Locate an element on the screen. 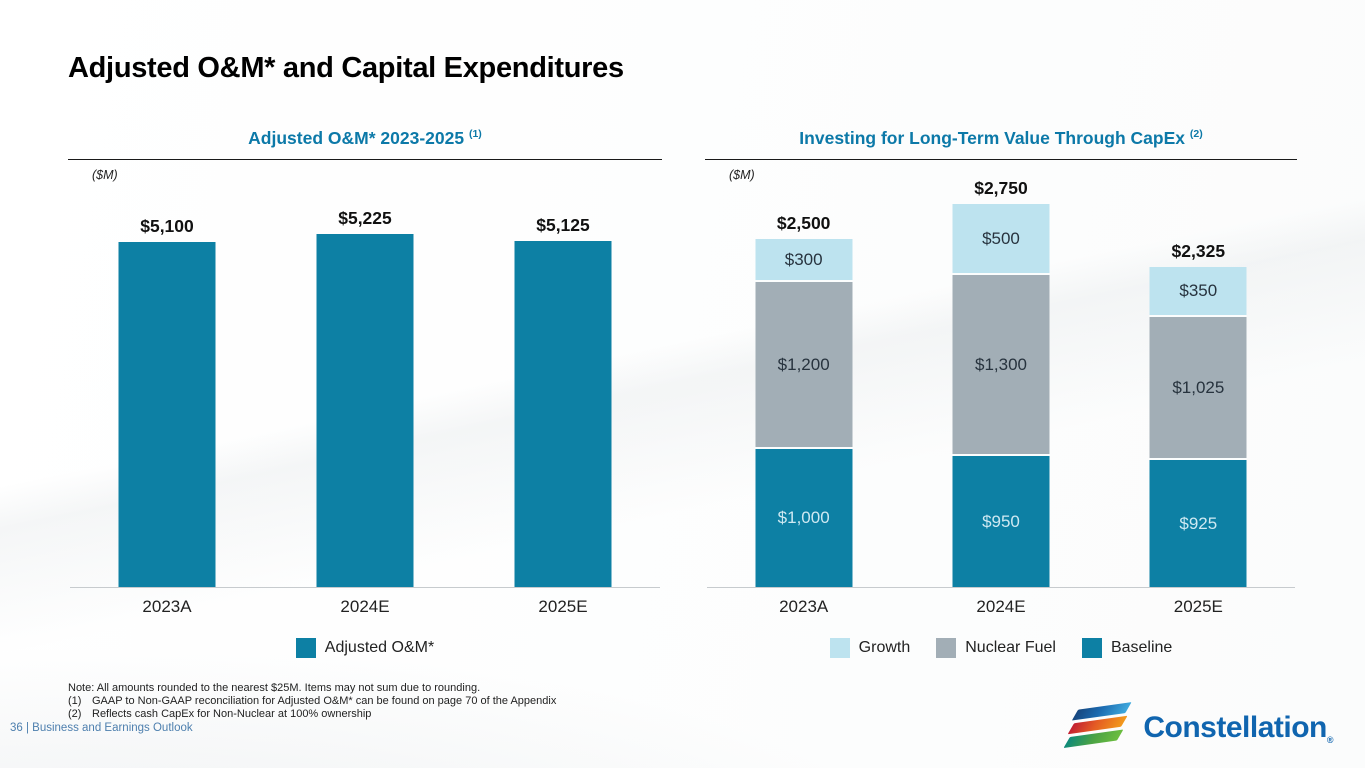 The width and height of the screenshot is (1365, 768). segment-value-label: $1,300 is located at coordinates (1000, 364).